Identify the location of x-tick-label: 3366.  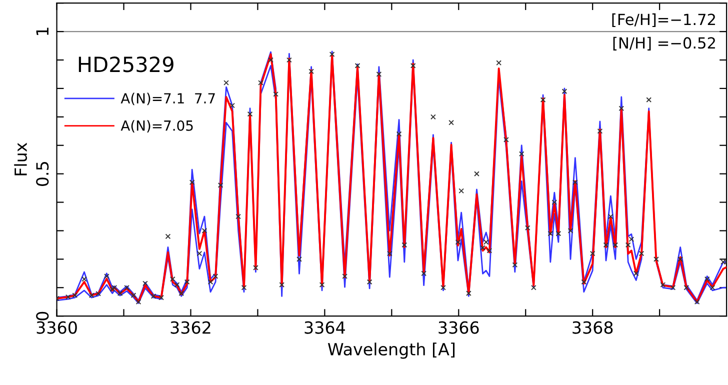
(458, 327).